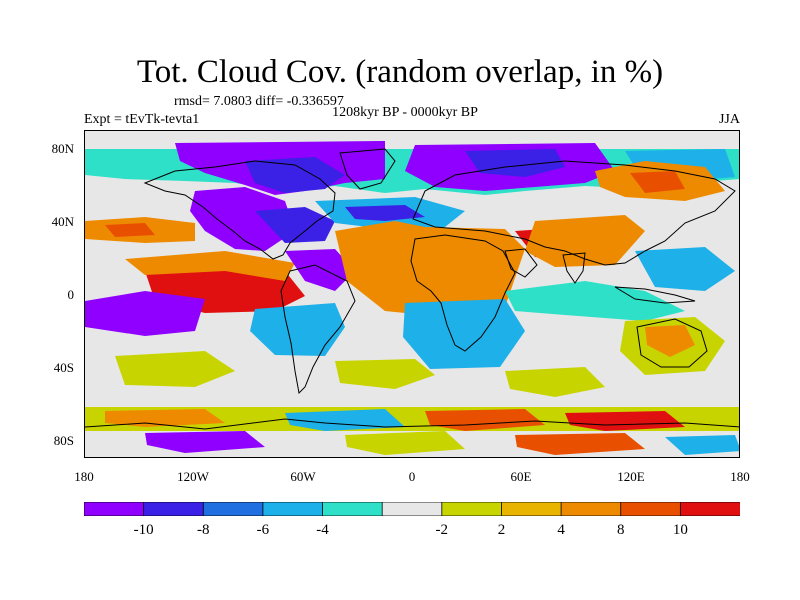 The height and width of the screenshot is (600, 800). I want to click on season-text: JJA, so click(729, 119).